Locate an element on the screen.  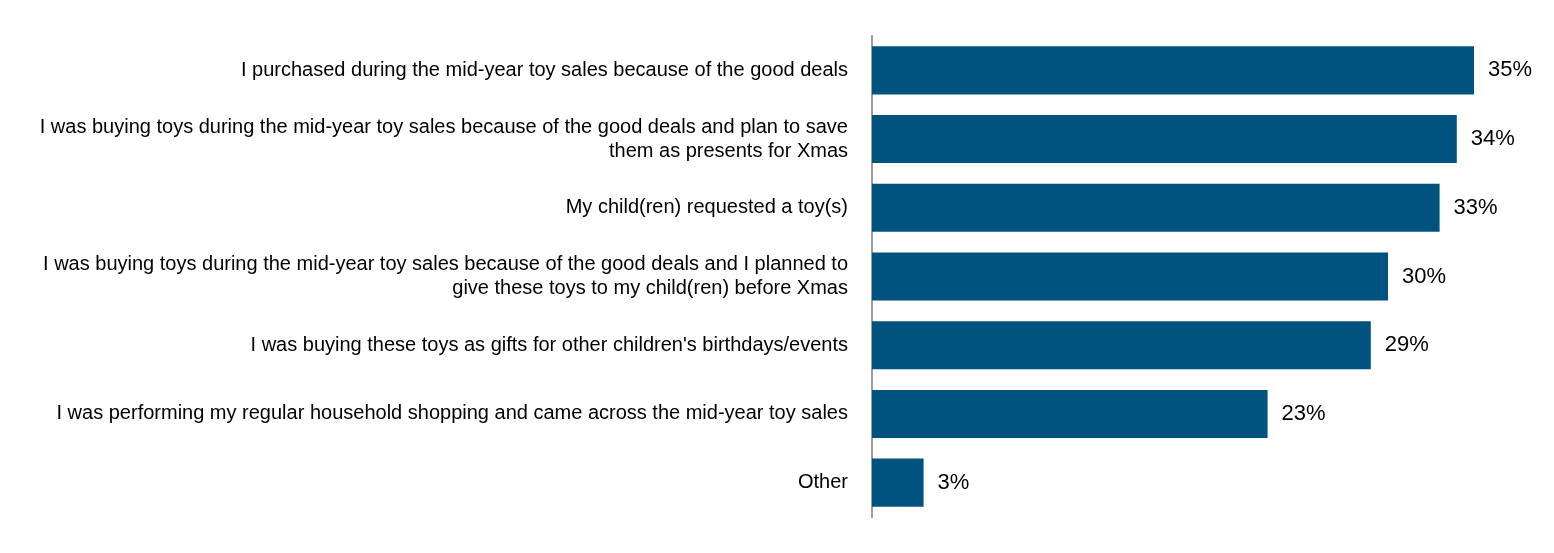
data-label: 29% is located at coordinates (1406, 344).